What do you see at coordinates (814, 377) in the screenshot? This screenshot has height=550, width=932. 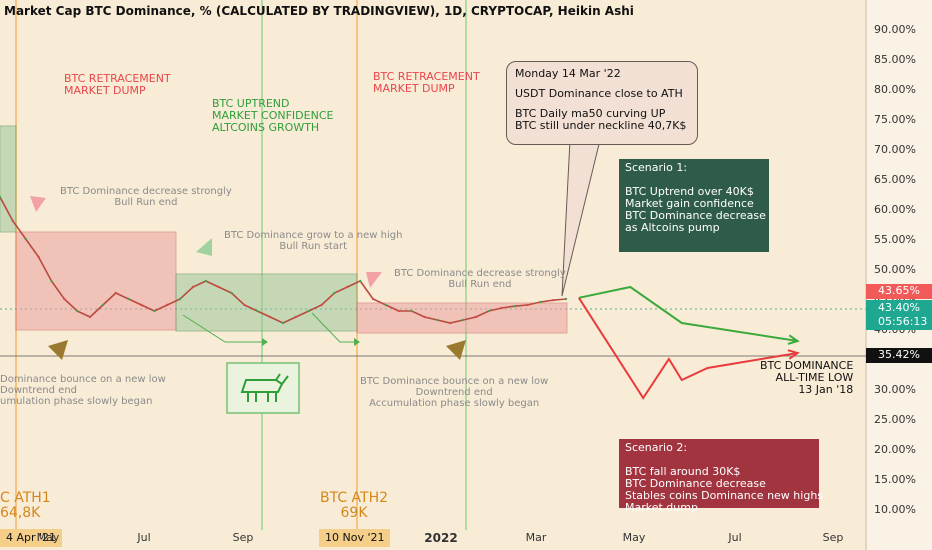 I see `atl-line-2: ALL-TIME LOW` at bounding box center [814, 377].